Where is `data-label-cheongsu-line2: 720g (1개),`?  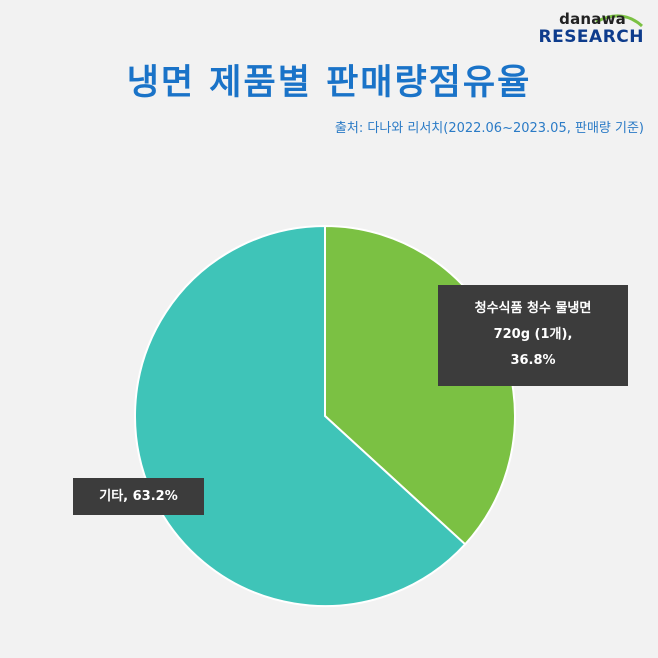
data-label-cheongsu-line2: 720g (1개), is located at coordinates (533, 334).